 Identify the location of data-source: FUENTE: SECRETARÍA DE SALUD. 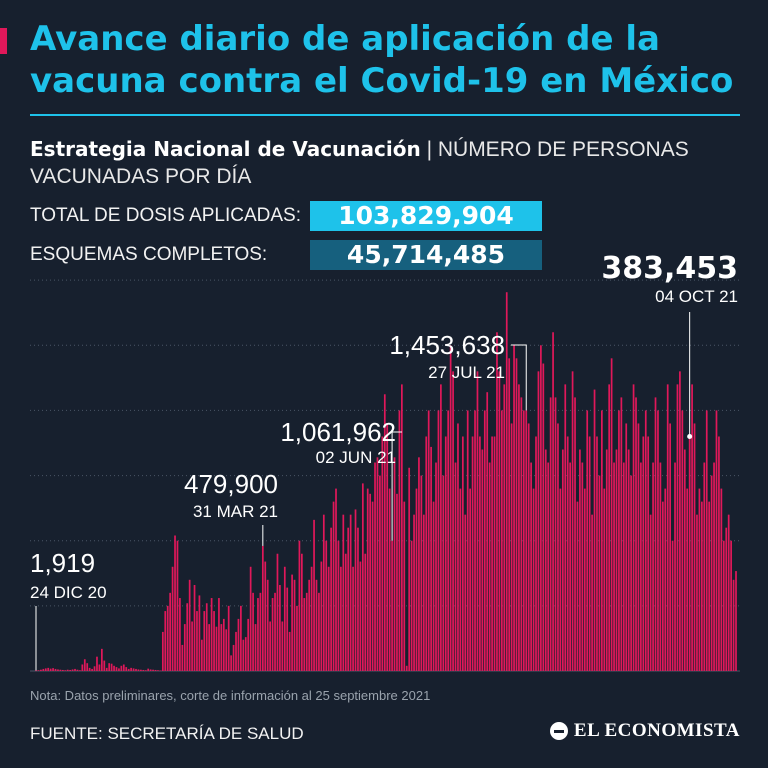
(167, 733).